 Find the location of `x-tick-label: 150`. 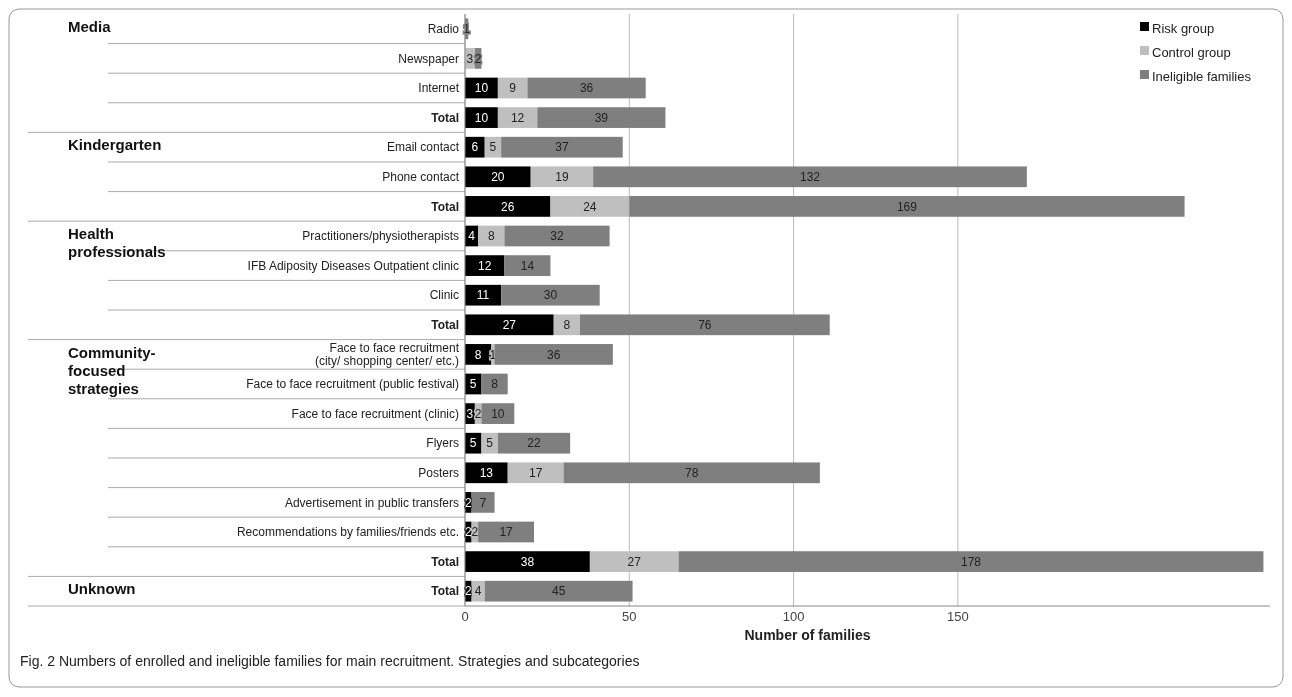

x-tick-label: 150 is located at coordinates (958, 616).